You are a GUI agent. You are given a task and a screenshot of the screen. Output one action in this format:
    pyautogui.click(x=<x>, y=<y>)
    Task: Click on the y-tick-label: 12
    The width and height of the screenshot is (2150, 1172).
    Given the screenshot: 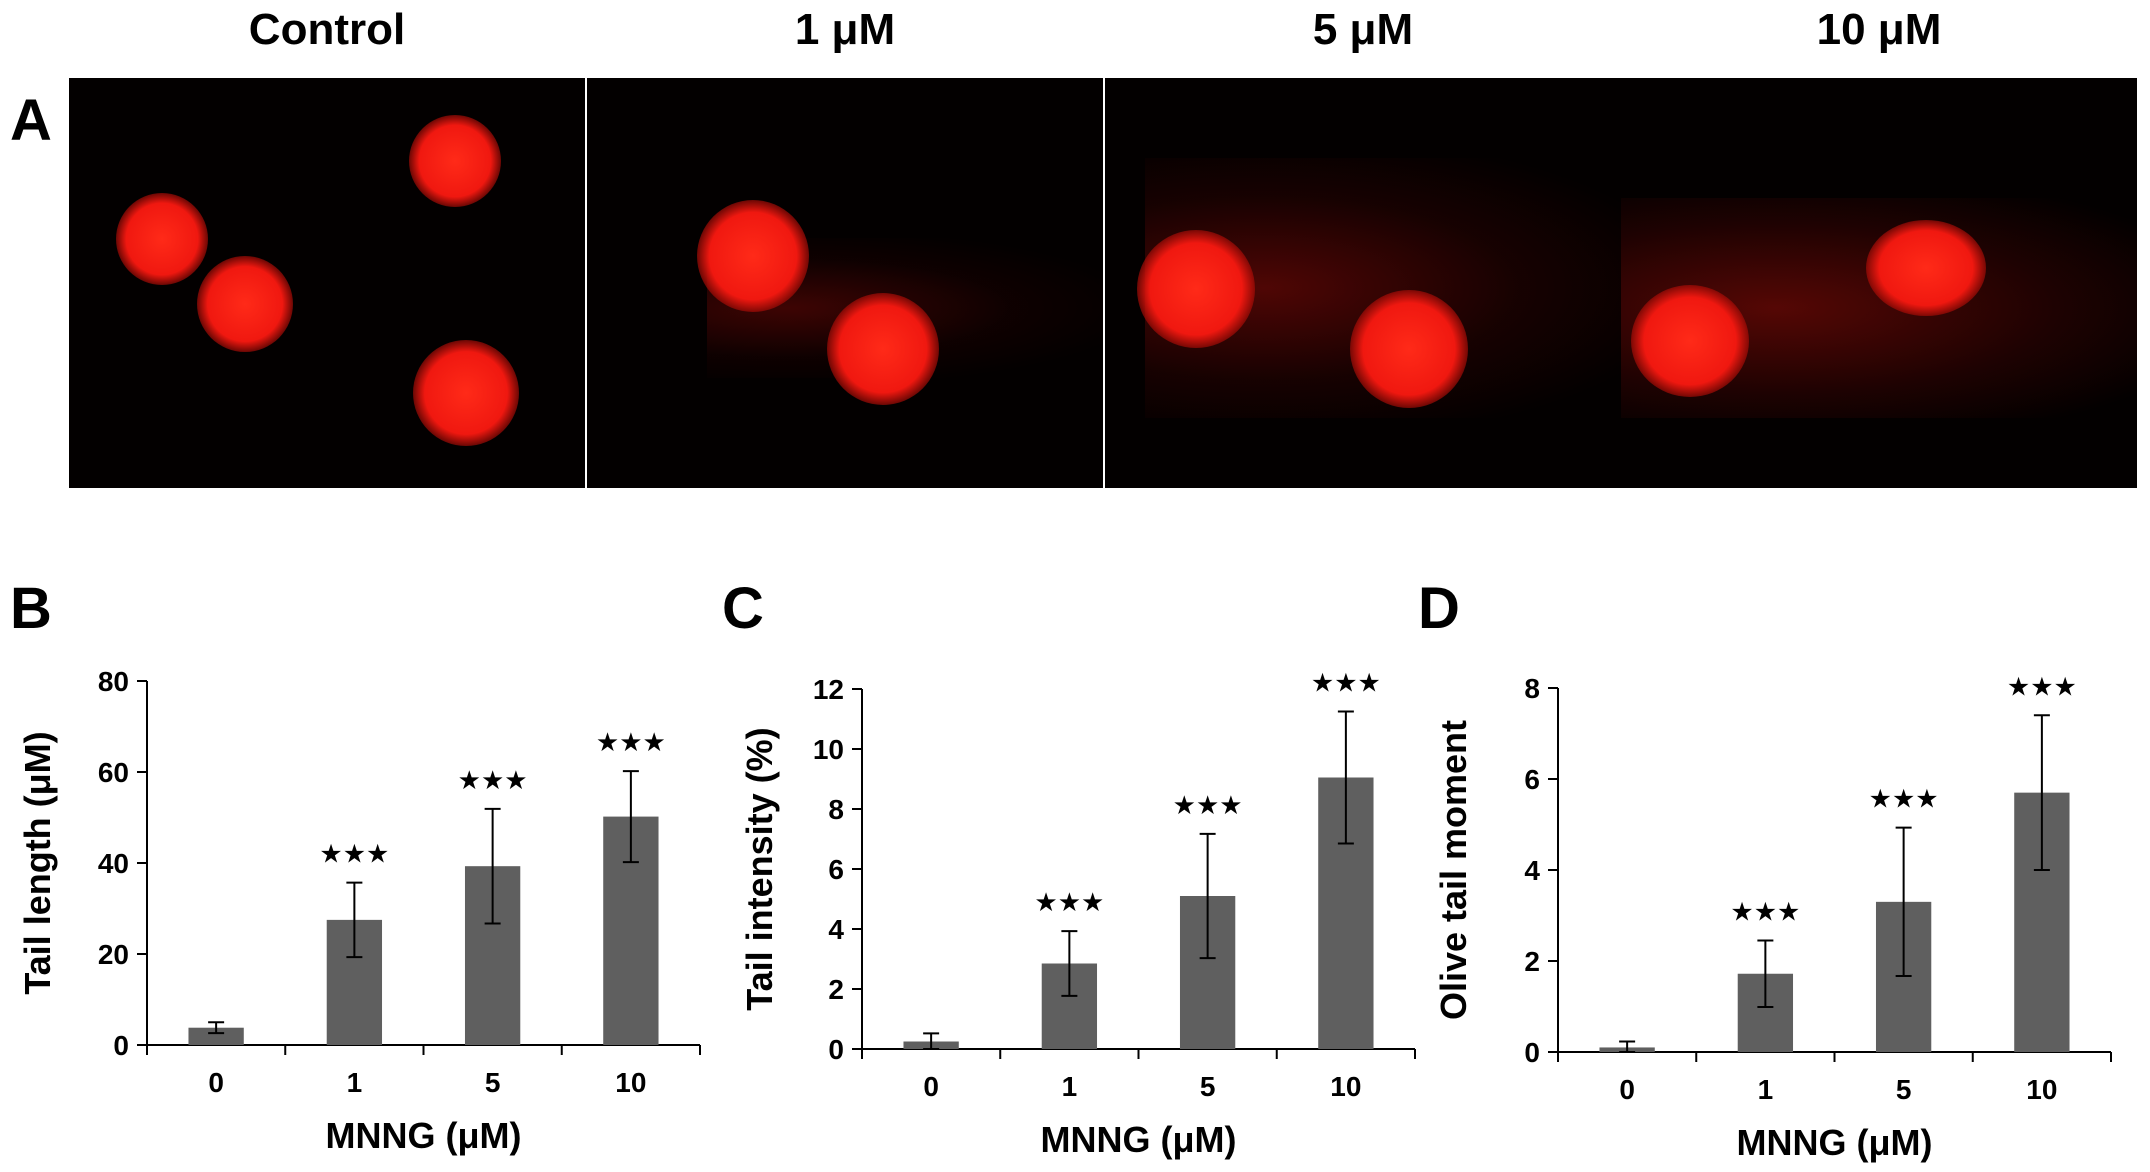 What is the action you would take?
    pyautogui.click(x=828, y=689)
    